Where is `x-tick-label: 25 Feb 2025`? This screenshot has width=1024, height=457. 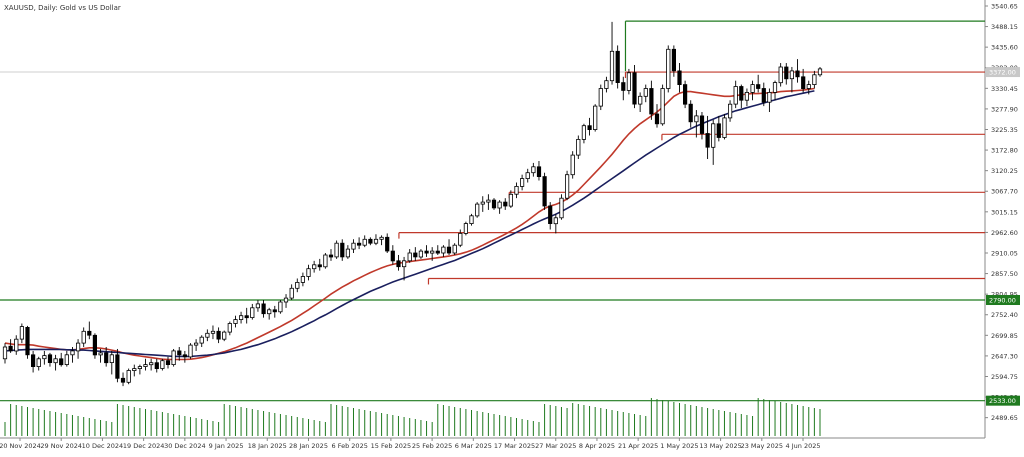 x-tick-label: 25 Feb 2025 is located at coordinates (432, 446).